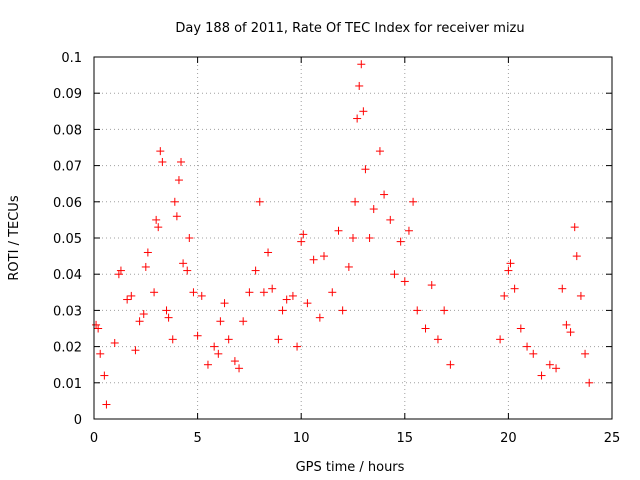 The width and height of the screenshot is (640, 480). What do you see at coordinates (94, 438) in the screenshot?
I see `x-tick-label: 0` at bounding box center [94, 438].